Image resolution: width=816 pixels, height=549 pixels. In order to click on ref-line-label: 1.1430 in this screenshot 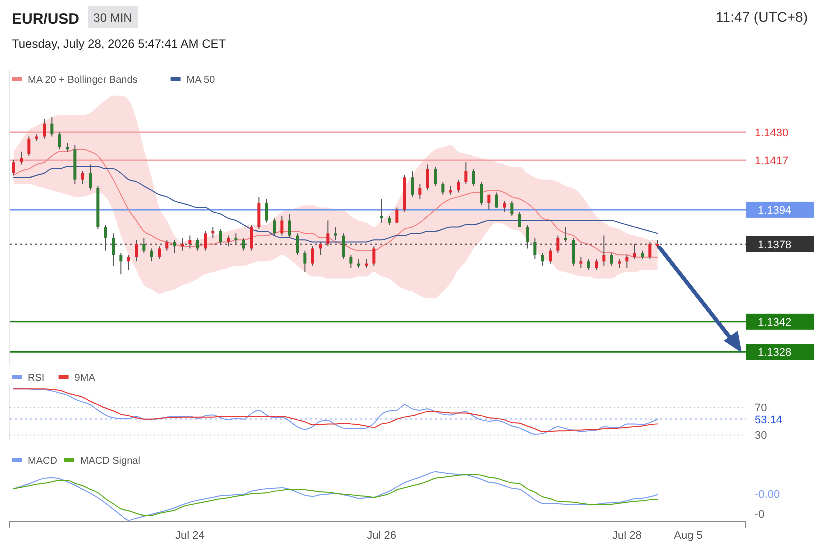, I will do `click(772, 133)`.